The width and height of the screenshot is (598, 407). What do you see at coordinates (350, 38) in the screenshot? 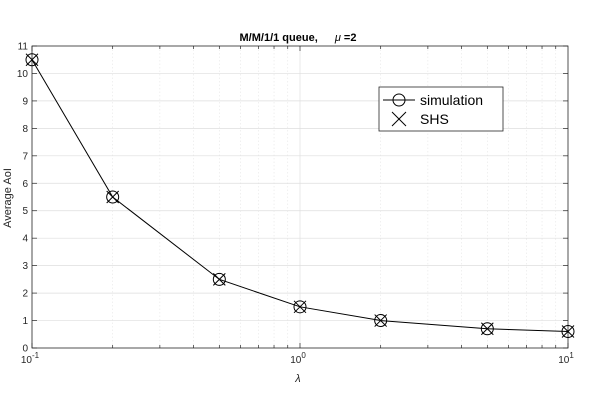
I see `chart-title-param: =2` at bounding box center [350, 38].